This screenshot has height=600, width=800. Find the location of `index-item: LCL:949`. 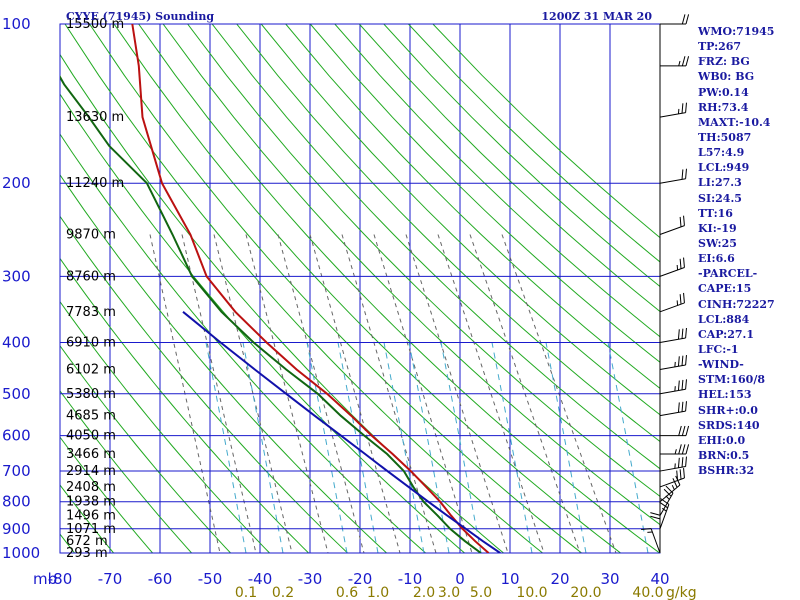

index-item: LCL:949 is located at coordinates (724, 168).